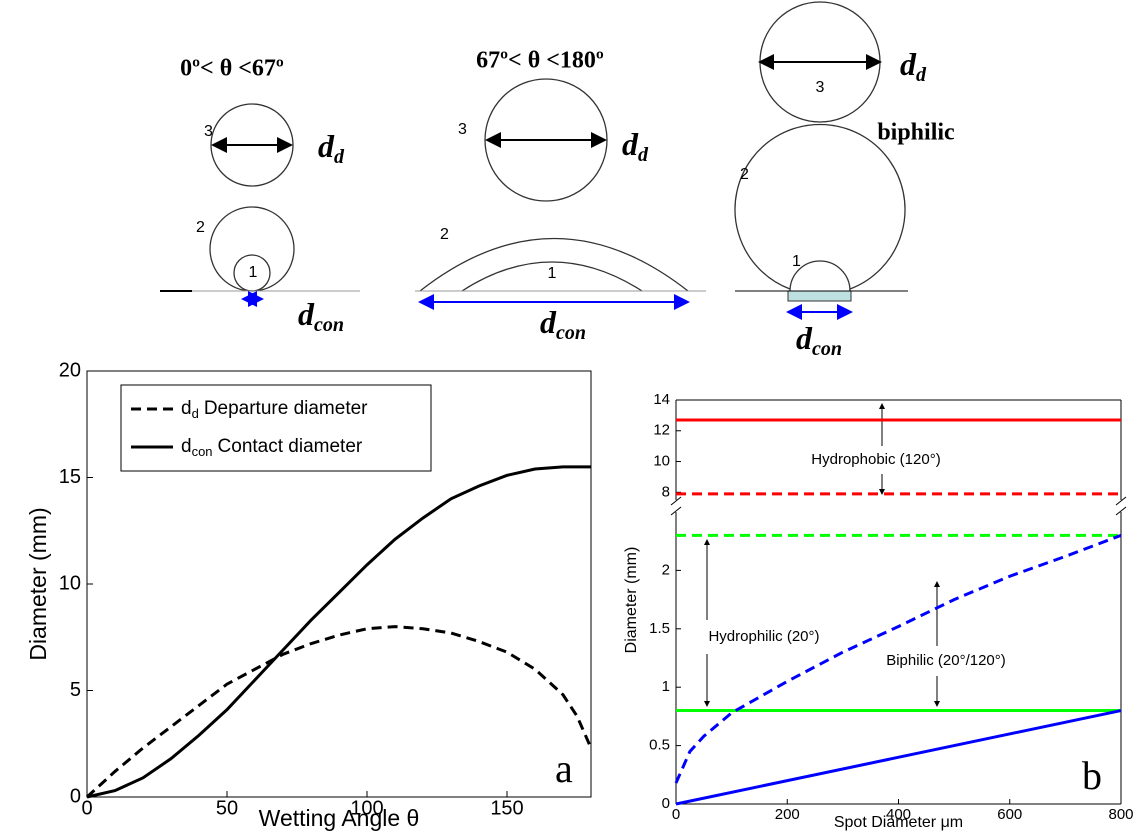 The image size is (1144, 831). Describe the element at coordinates (1120, 814) in the screenshot. I see `x-tick-label: 800` at that location.